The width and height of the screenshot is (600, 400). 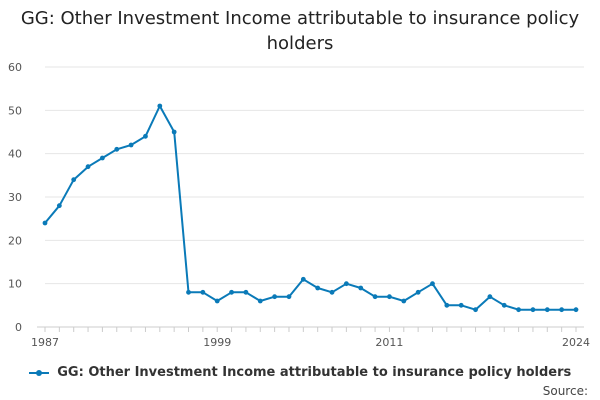 What do you see at coordinates (15, 154) in the screenshot?
I see `y-tick-label: 40` at bounding box center [15, 154].